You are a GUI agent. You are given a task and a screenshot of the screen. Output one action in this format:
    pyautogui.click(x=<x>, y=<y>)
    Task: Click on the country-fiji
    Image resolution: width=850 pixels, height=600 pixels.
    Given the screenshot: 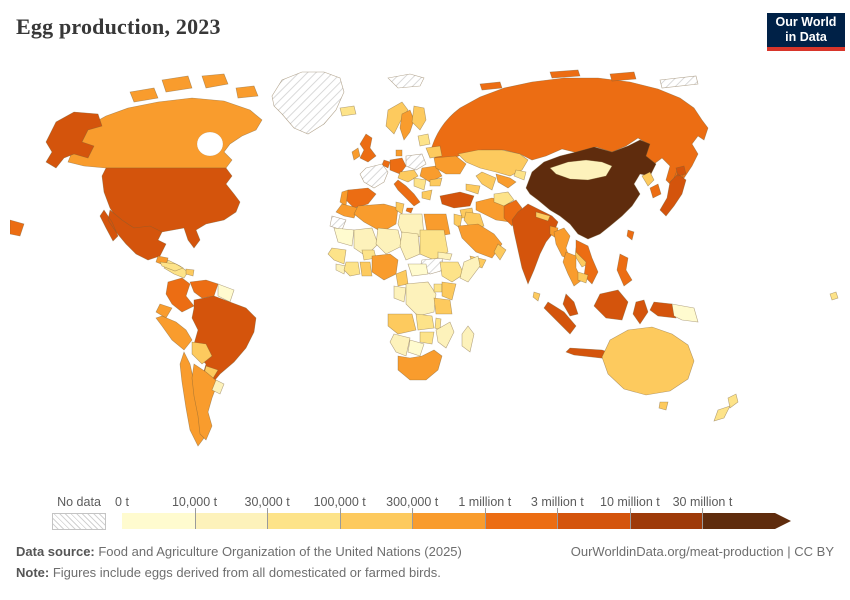 What is the action you would take?
    pyautogui.click(x=834, y=296)
    